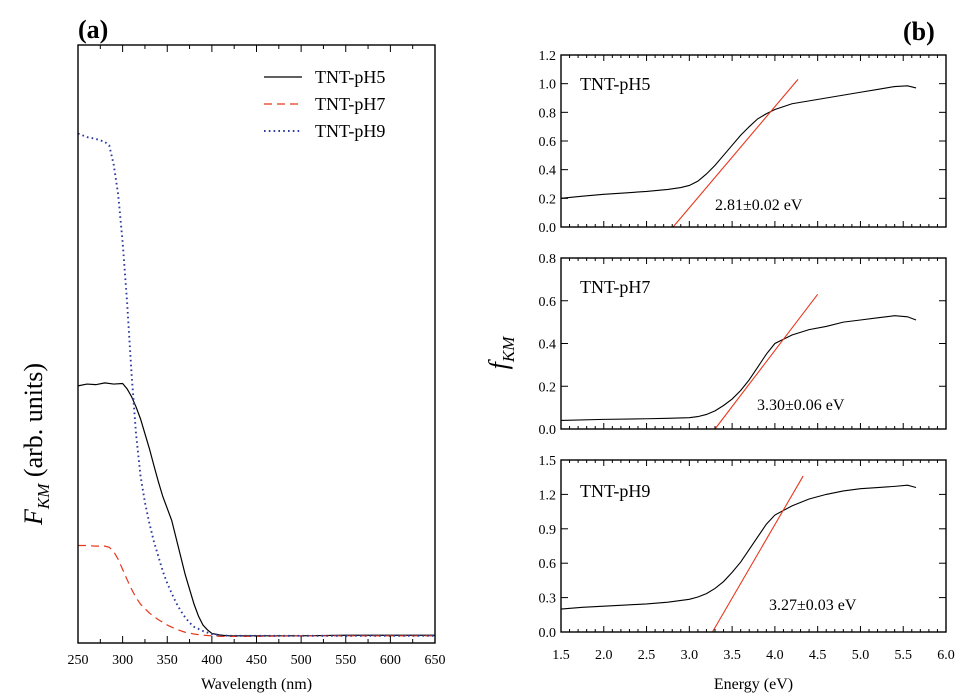  What do you see at coordinates (548, 387) in the screenshot?
I see `y-tick-label-tnt-ph7: 0.2` at bounding box center [548, 387].